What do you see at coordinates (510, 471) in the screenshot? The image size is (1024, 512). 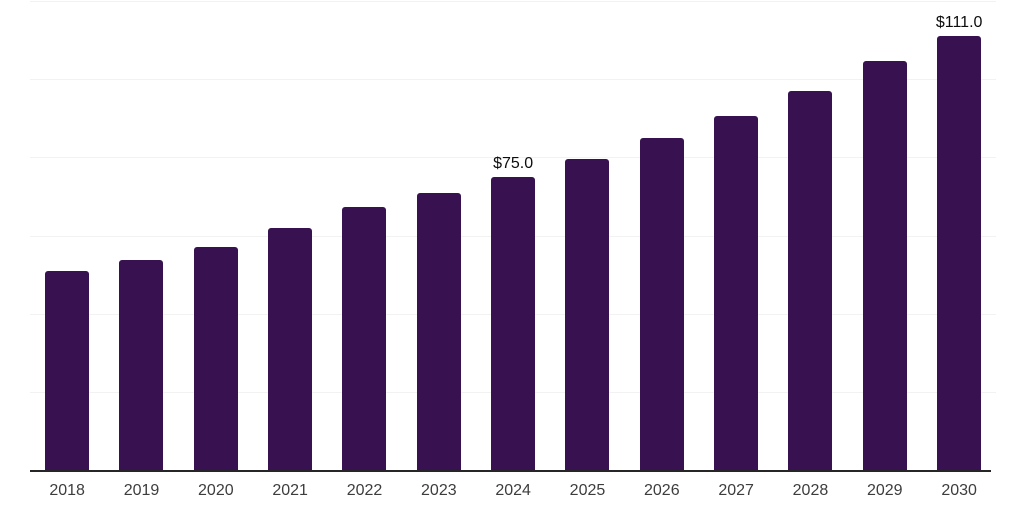 I see `x-axis-line` at bounding box center [510, 471].